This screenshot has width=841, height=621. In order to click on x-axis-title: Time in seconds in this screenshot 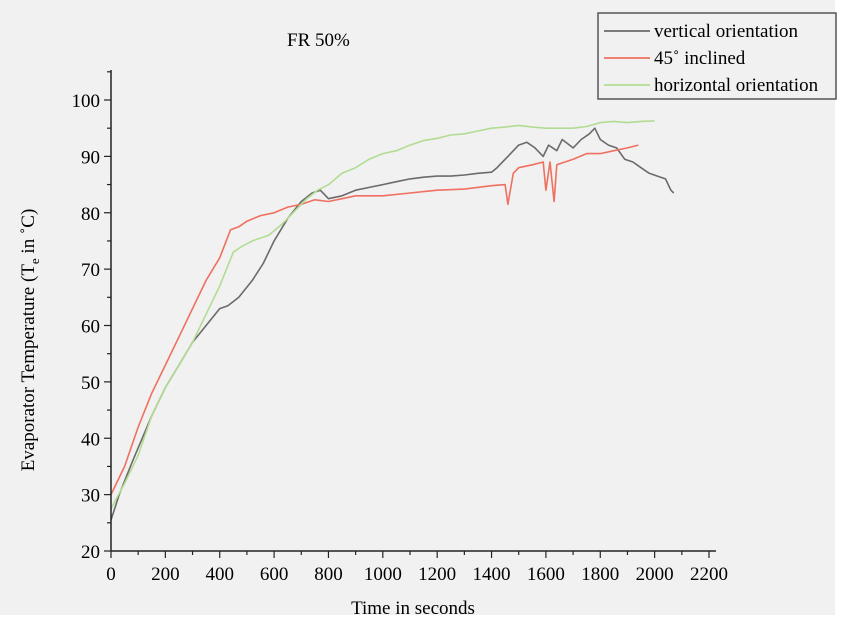, I will do `click(413, 608)`.